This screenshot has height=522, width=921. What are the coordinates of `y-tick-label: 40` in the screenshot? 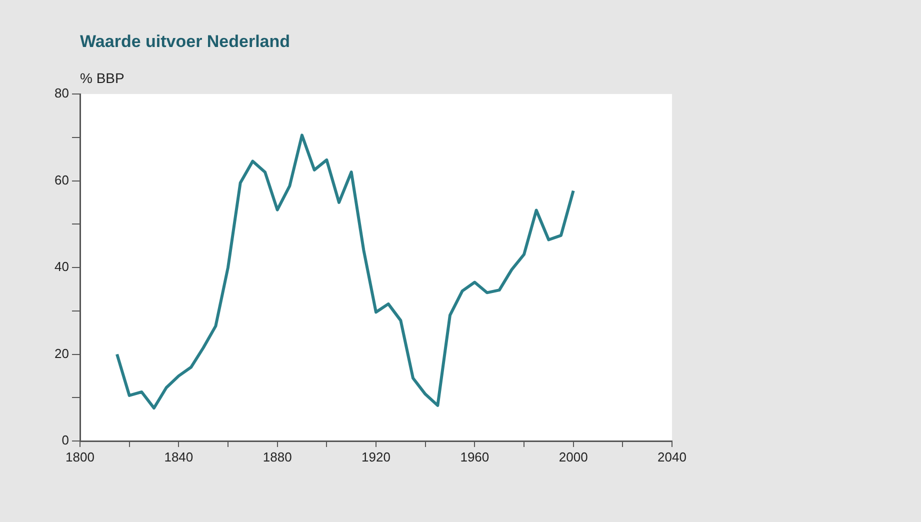 It's located at (61, 266).